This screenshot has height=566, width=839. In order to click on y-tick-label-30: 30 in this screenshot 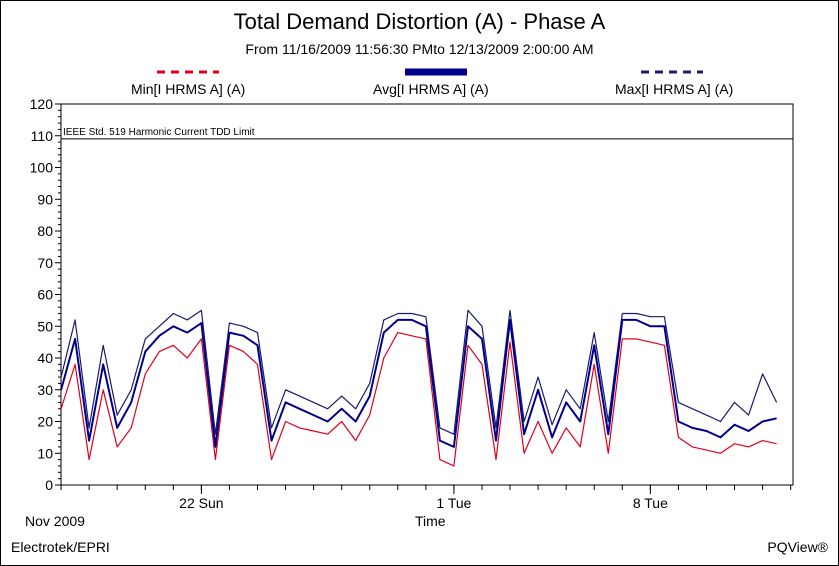, I will do `click(45, 390)`.